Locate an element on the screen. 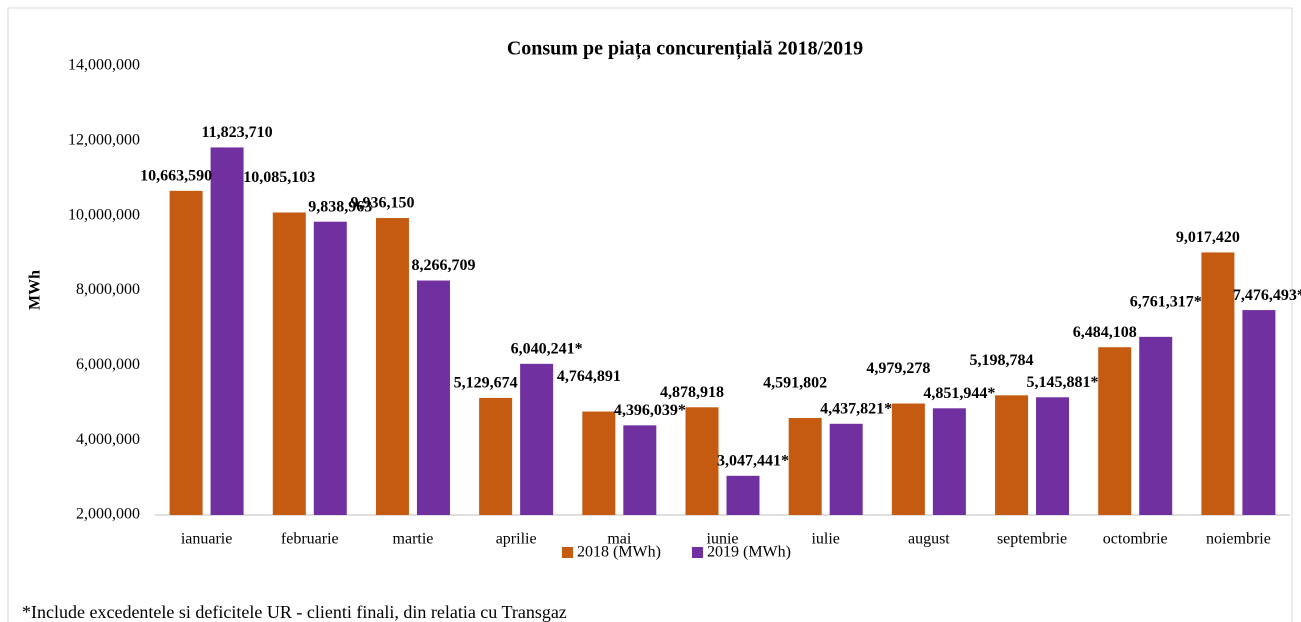 This screenshot has width=1301, height=622. legend-label: 2019 (MWh) is located at coordinates (749, 552).